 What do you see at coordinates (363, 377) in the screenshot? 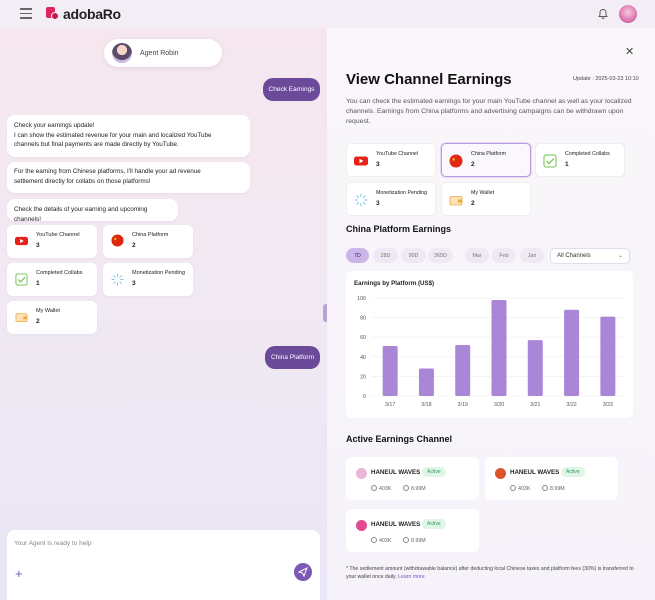
I see `y-tick-label: 20` at bounding box center [363, 377].